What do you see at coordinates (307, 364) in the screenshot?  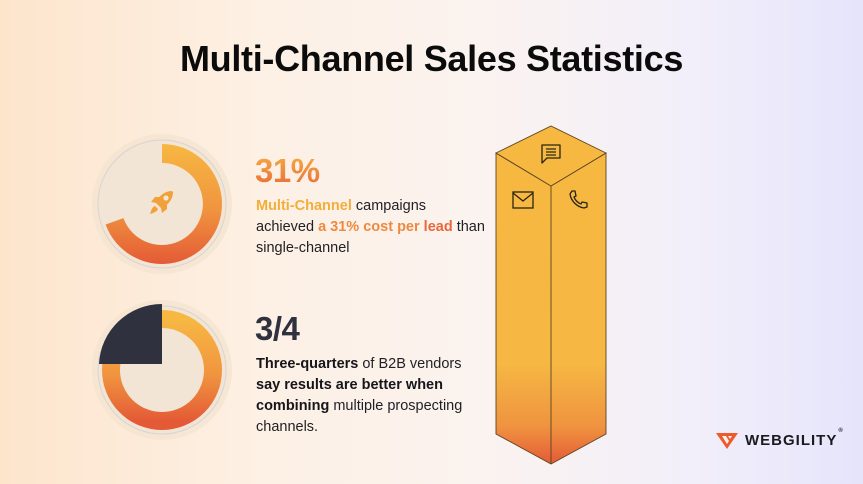 I see `highlight-three-quarters: Three-quarters` at bounding box center [307, 364].